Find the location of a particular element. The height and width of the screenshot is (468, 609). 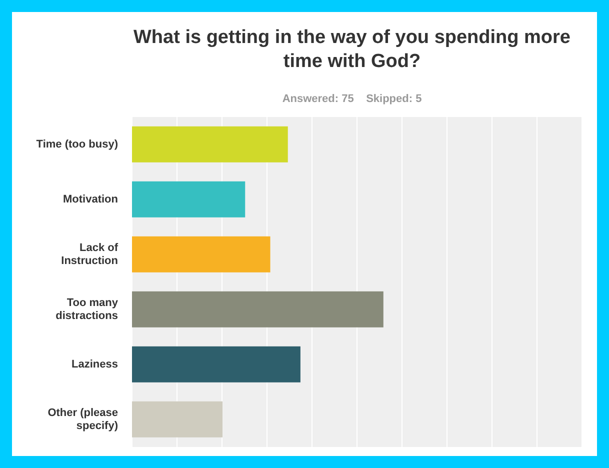

y-tick-label: Laziness is located at coordinates (95, 364).